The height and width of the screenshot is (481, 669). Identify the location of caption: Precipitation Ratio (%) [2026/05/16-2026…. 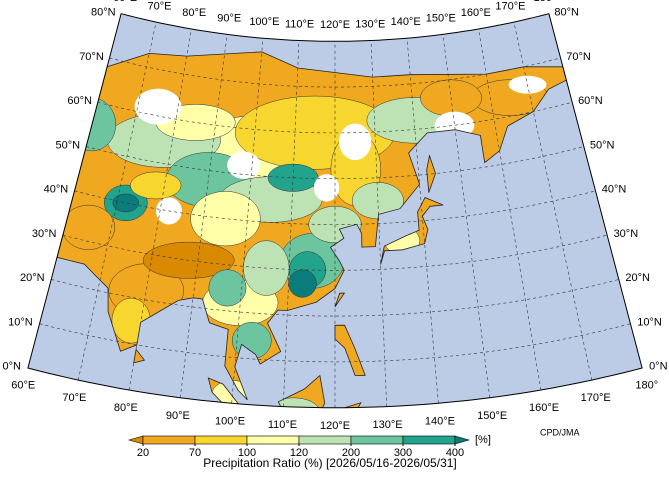
(330, 463).